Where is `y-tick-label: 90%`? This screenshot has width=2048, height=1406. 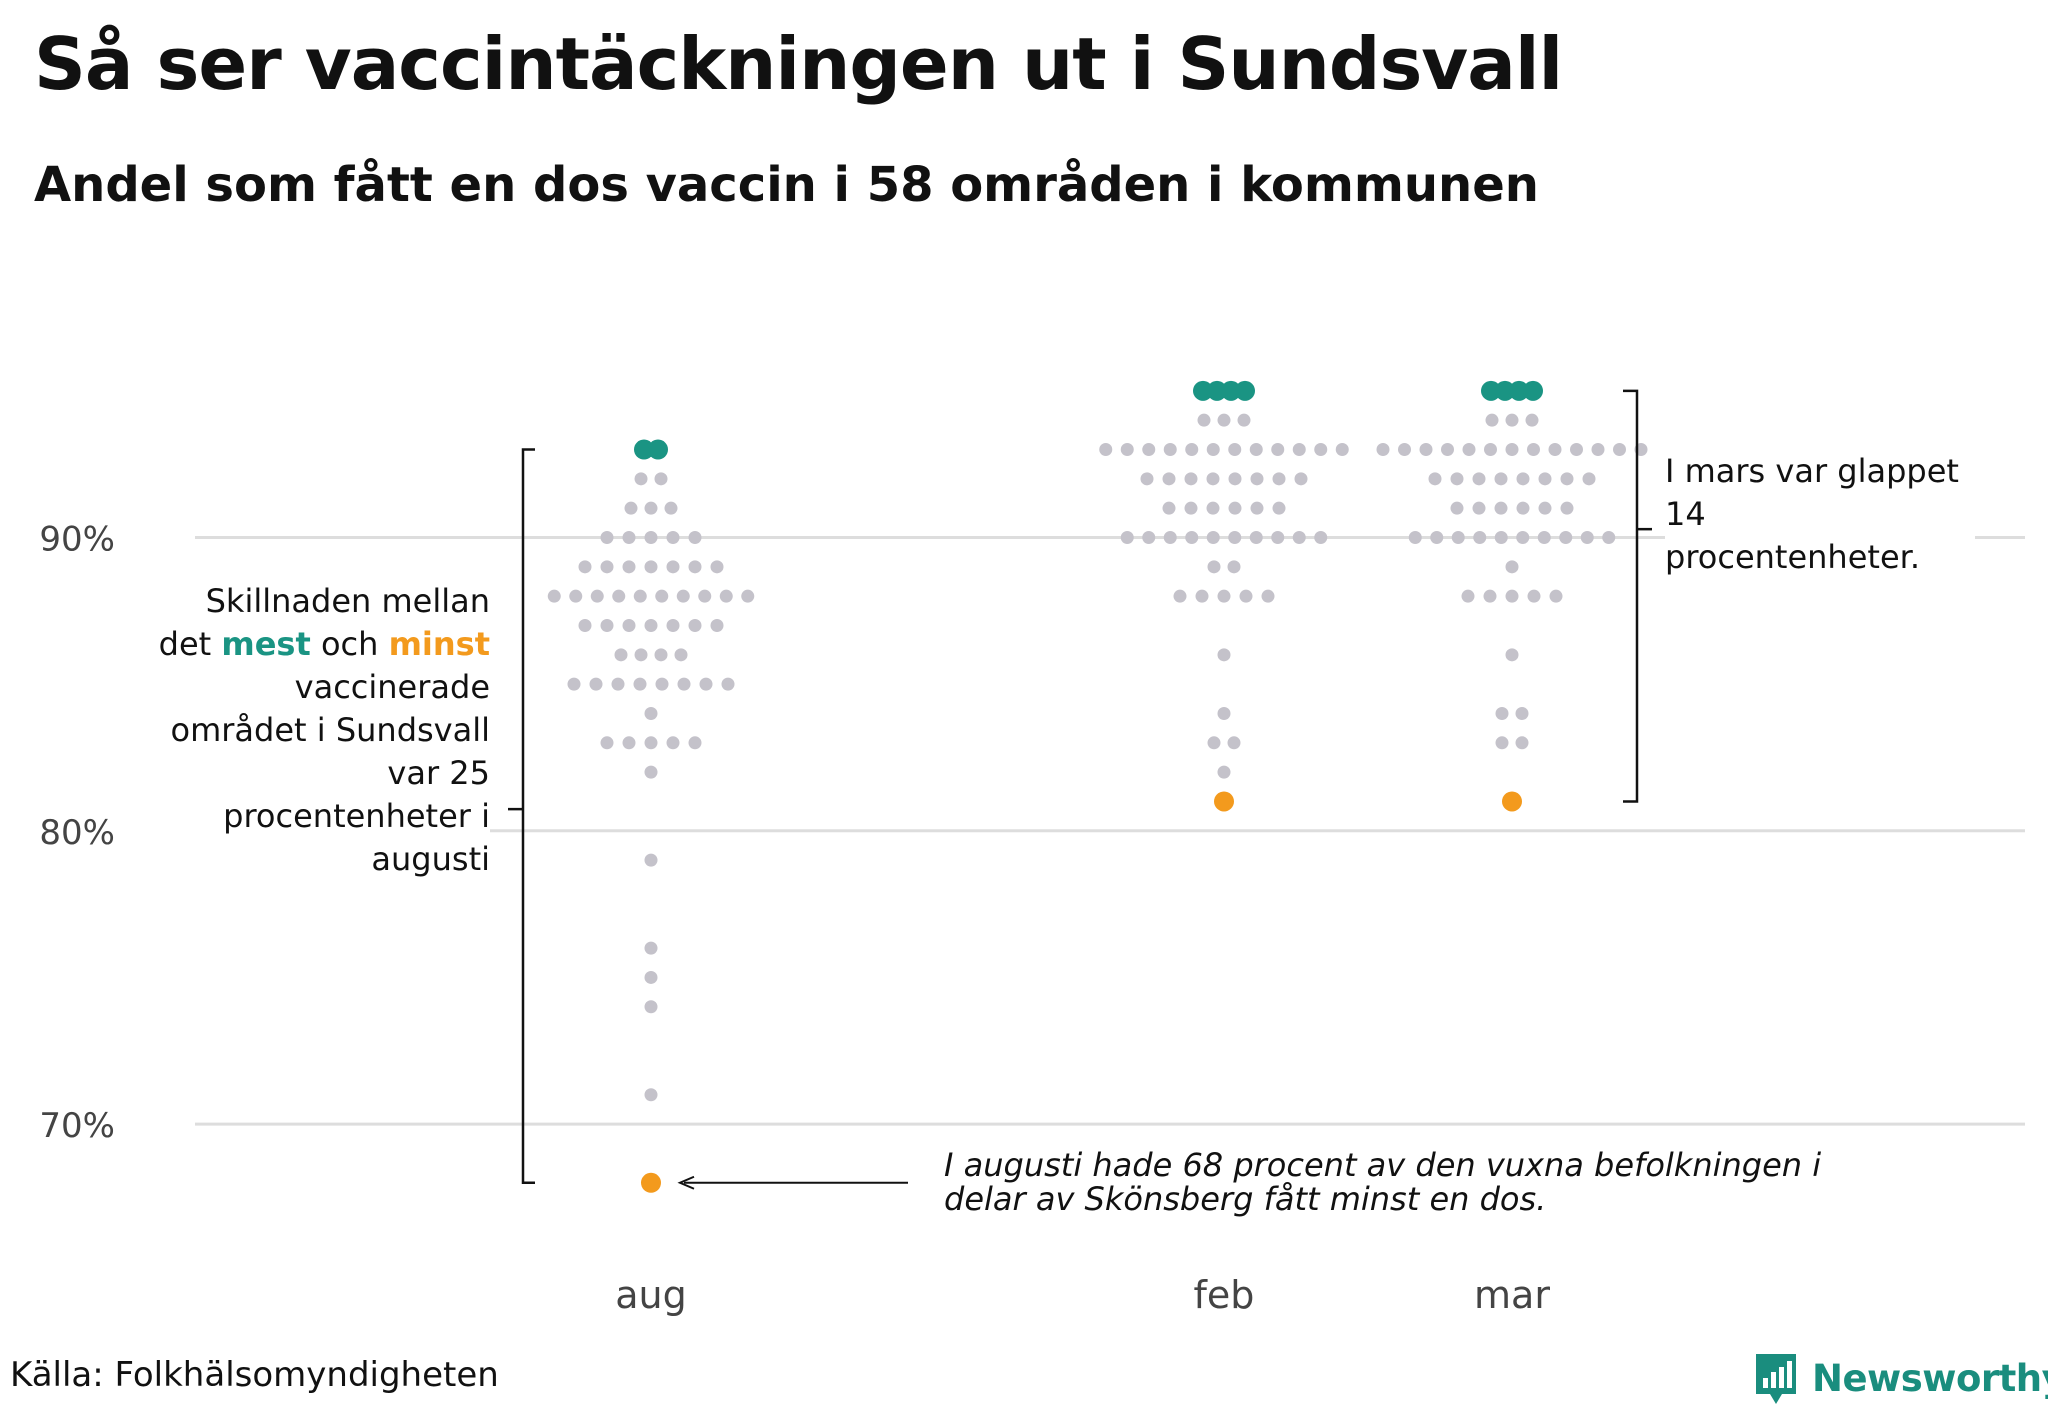 y-tick-label: 90% is located at coordinates (77, 540).